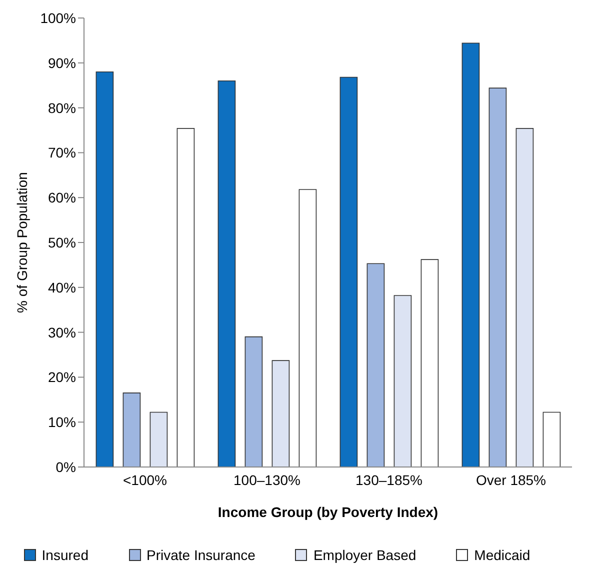 This screenshot has height=581, width=590. Describe the element at coordinates (62, 377) in the screenshot. I see `y-tick-label: 20%` at that location.